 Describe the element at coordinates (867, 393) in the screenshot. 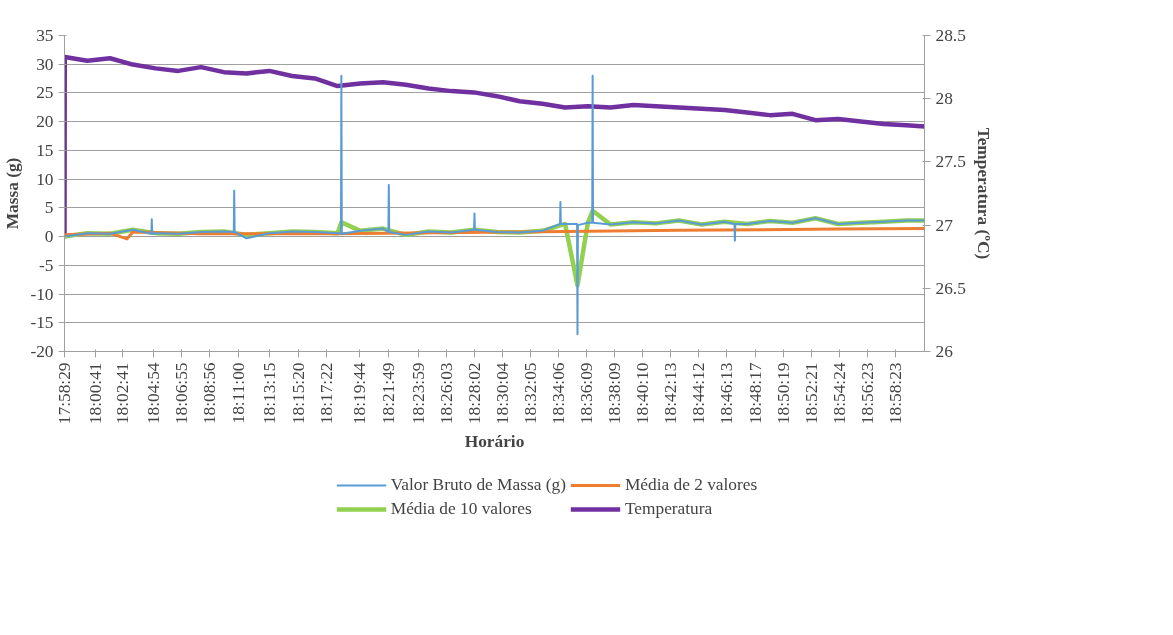

I see `x-tick-label: 18:56:23` at that location.